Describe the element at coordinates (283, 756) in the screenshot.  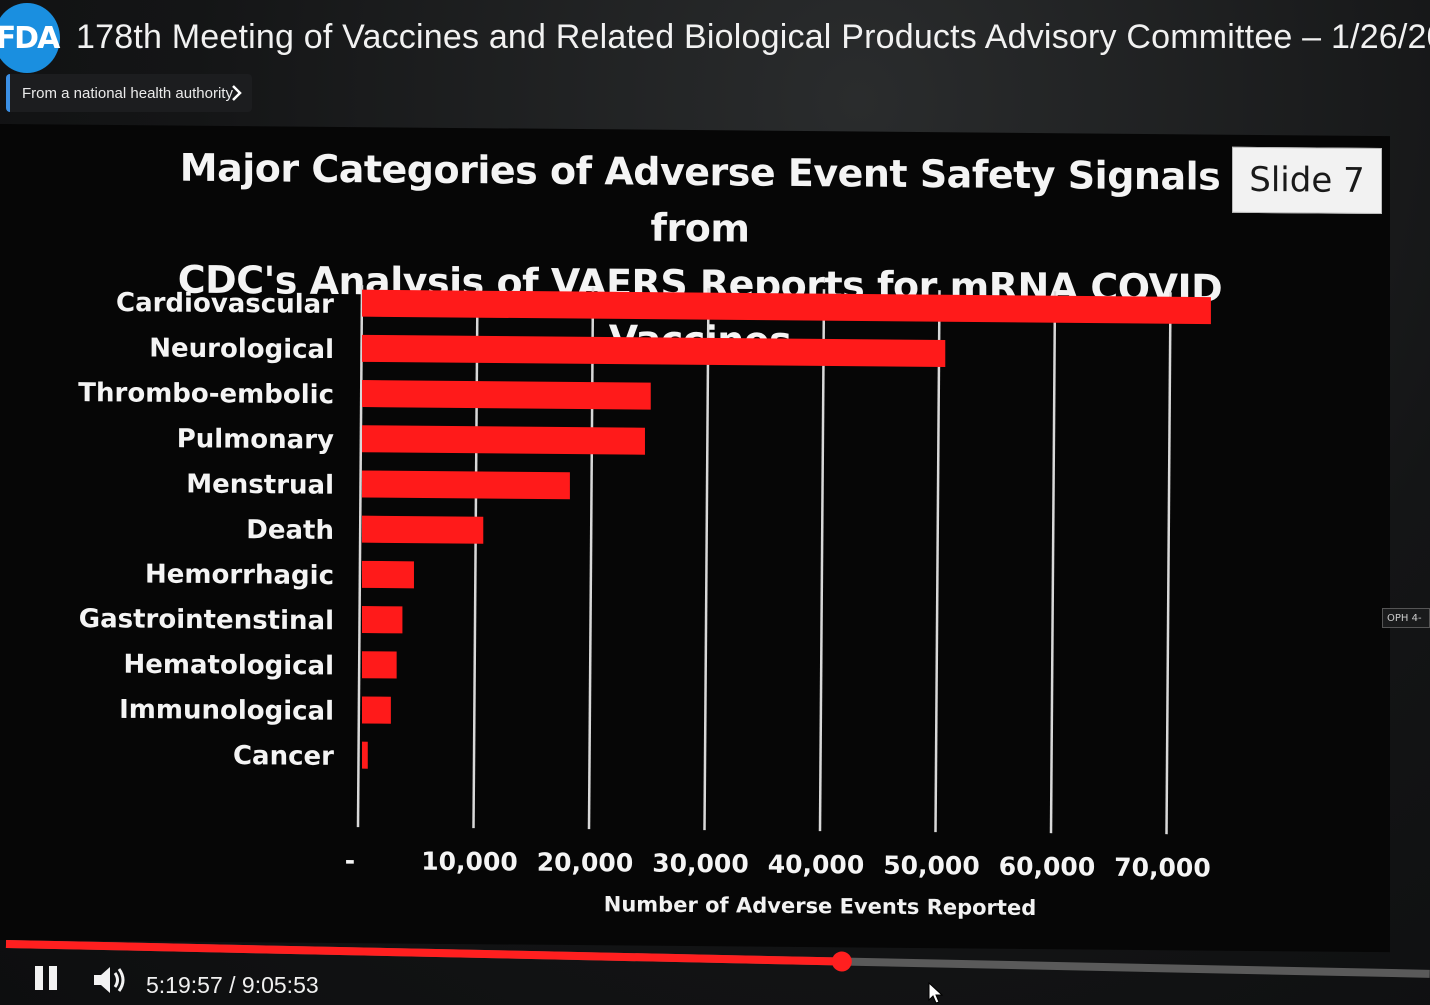
I see `category-label: Cancer` at that location.